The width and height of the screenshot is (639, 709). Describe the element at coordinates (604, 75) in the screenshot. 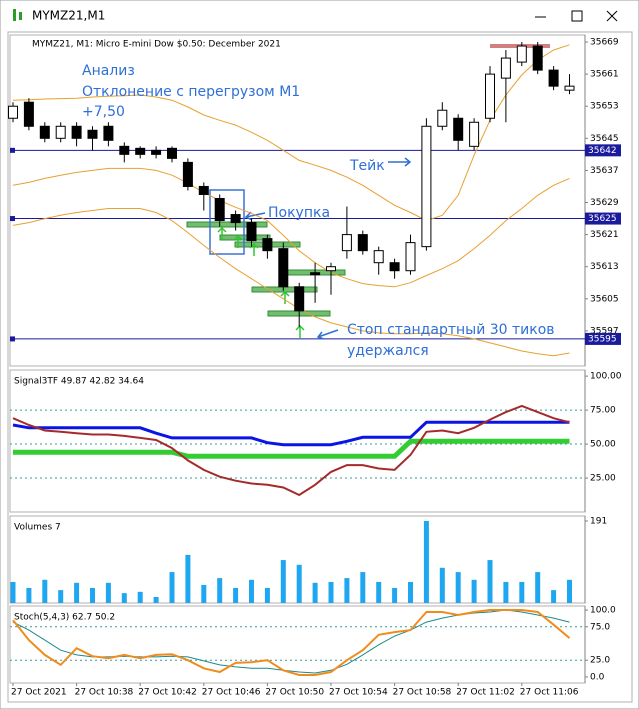

I see `y-tick-label: 35661` at that location.